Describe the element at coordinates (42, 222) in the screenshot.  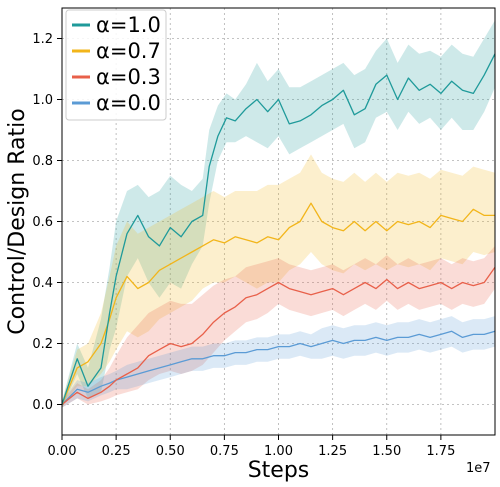
I see `y-tick-label: 0.6` at that location.